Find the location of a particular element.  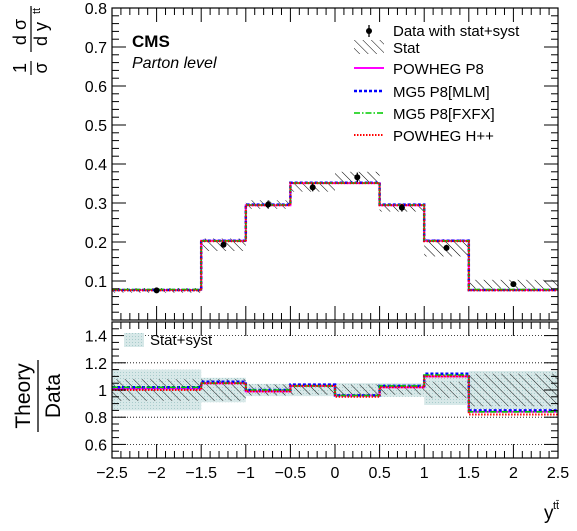

main-y-tick-label: 0.5 is located at coordinates (96, 126).